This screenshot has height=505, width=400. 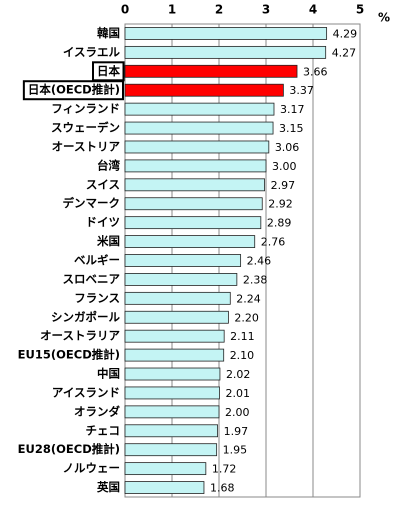 What do you see at coordinates (255, 279) in the screenshot?
I see `value-label: 2.38` at bounding box center [255, 279].